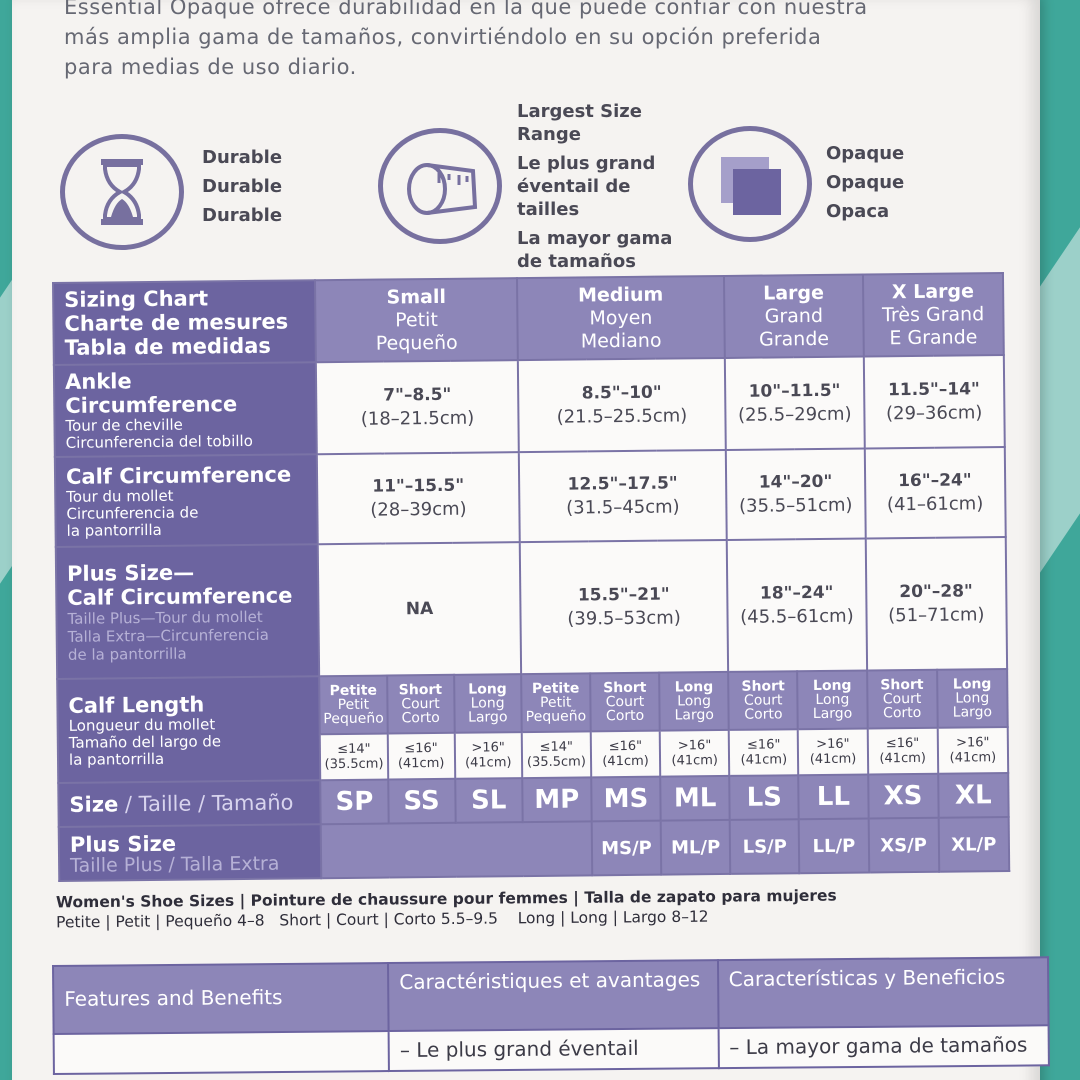  Describe the element at coordinates (190, 803) in the screenshot. I see `row-header-size: Size / Taille / Tamaño` at that location.